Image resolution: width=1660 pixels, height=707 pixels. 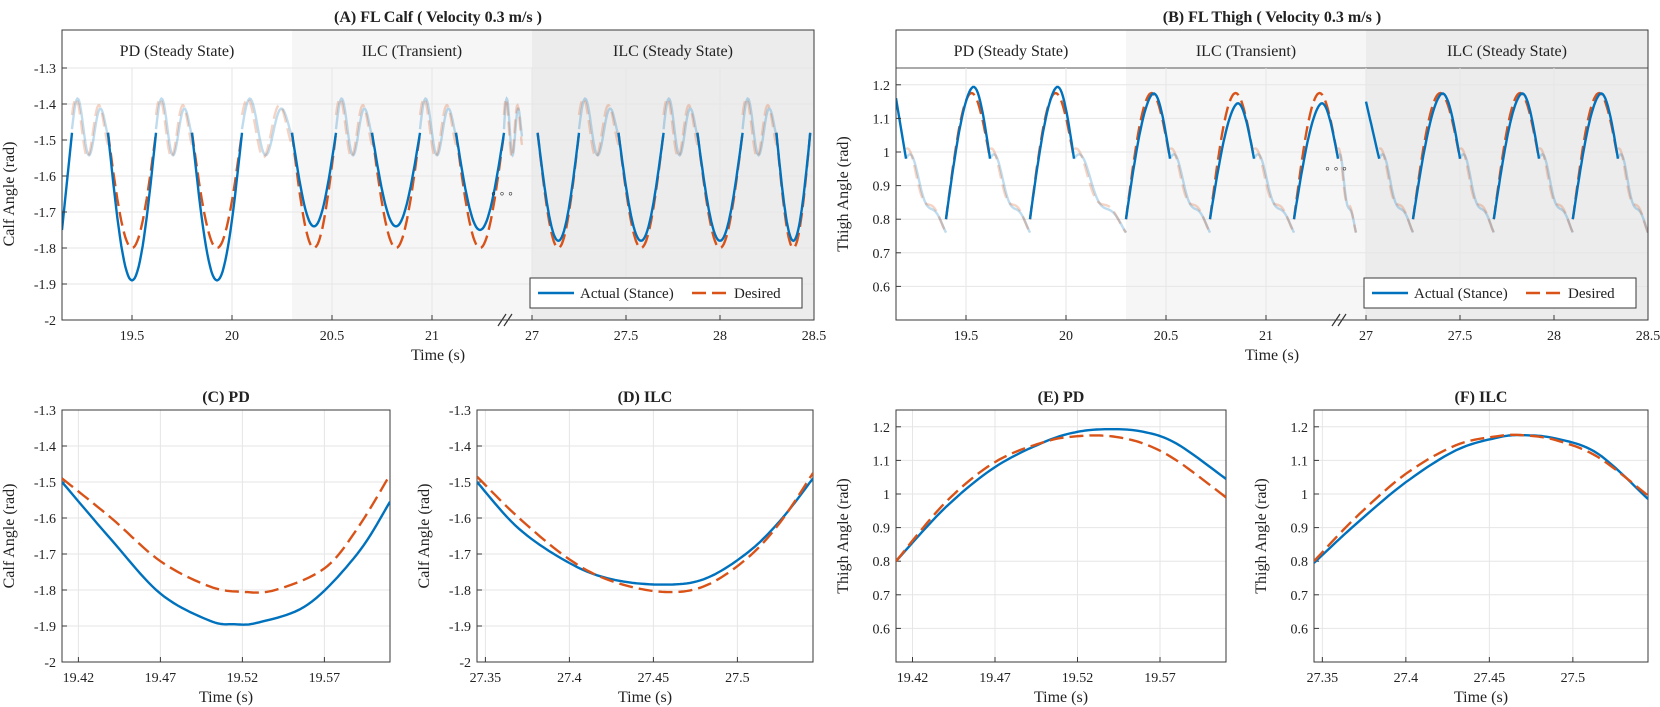 What do you see at coordinates (45, 177) in the screenshot?
I see `y-tick-label: -1.6` at bounding box center [45, 177].